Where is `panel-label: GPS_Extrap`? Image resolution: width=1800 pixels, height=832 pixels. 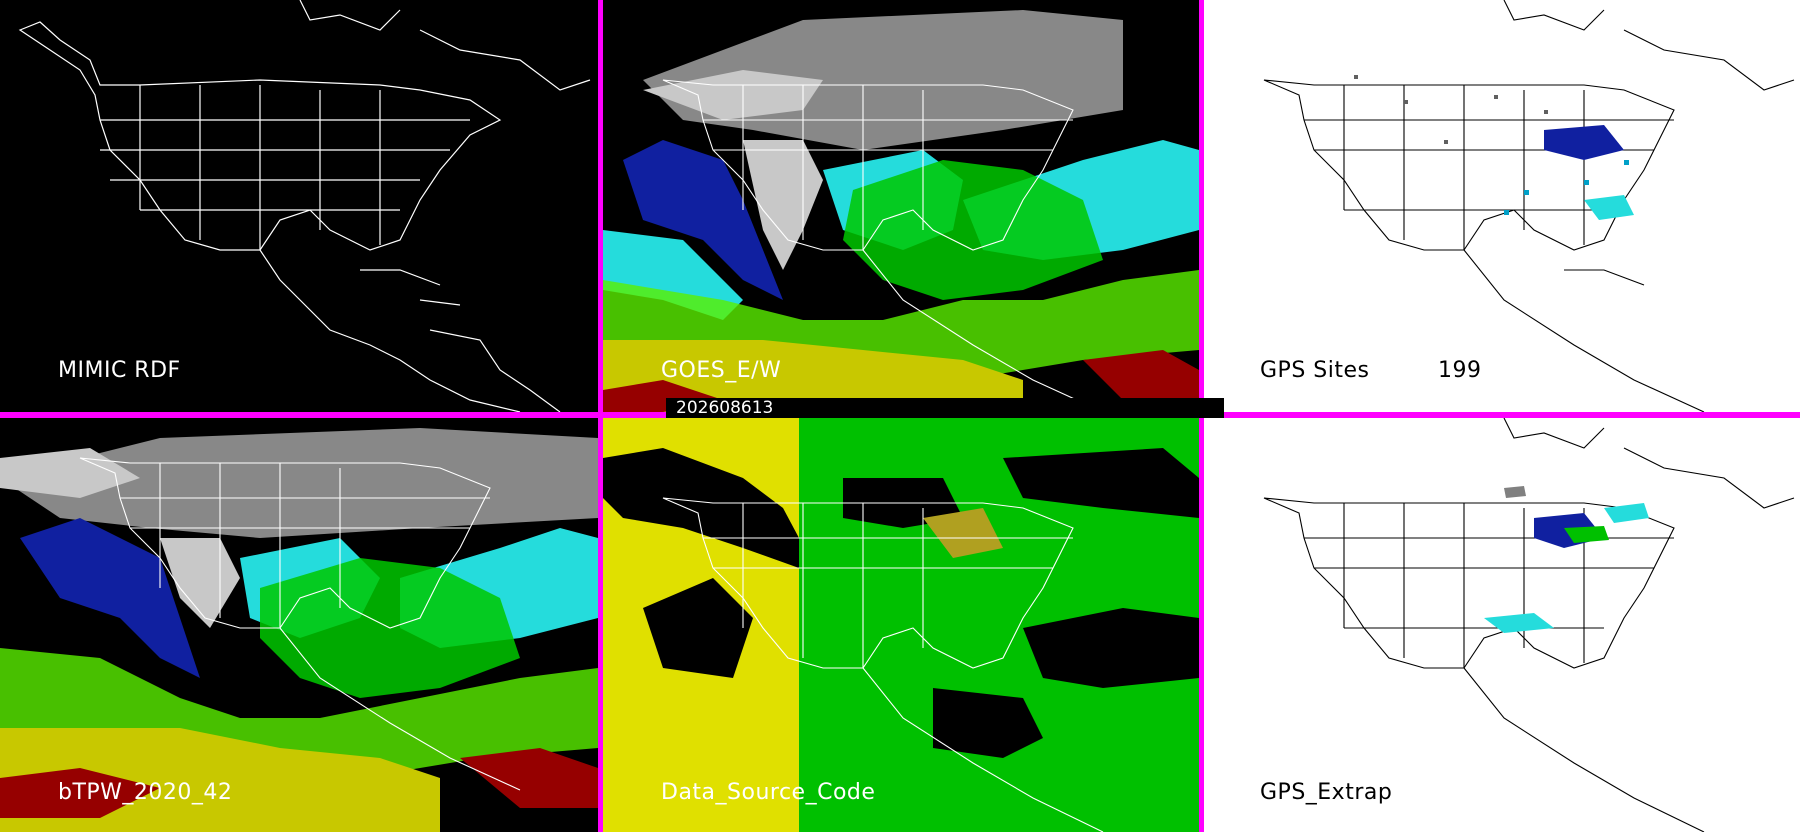 panel-label: GPS_Extrap is located at coordinates (1326, 792).